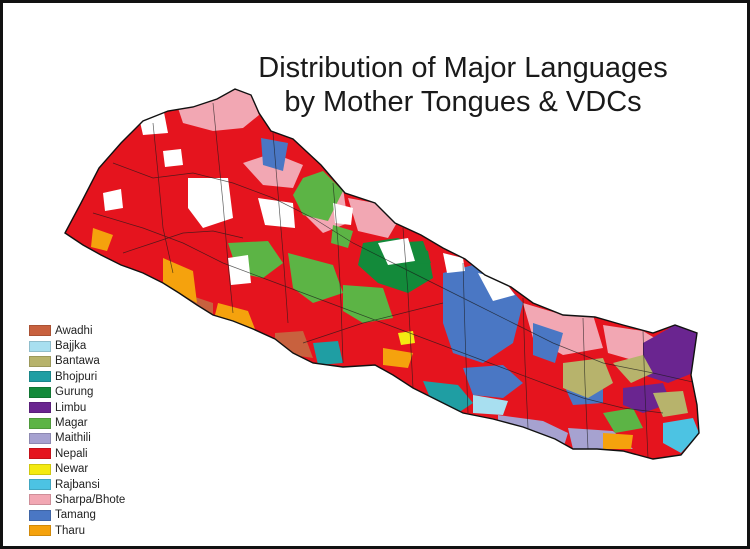  Describe the element at coordinates (90, 499) in the screenshot. I see `legend-label: Sharpa/Bhote` at that location.